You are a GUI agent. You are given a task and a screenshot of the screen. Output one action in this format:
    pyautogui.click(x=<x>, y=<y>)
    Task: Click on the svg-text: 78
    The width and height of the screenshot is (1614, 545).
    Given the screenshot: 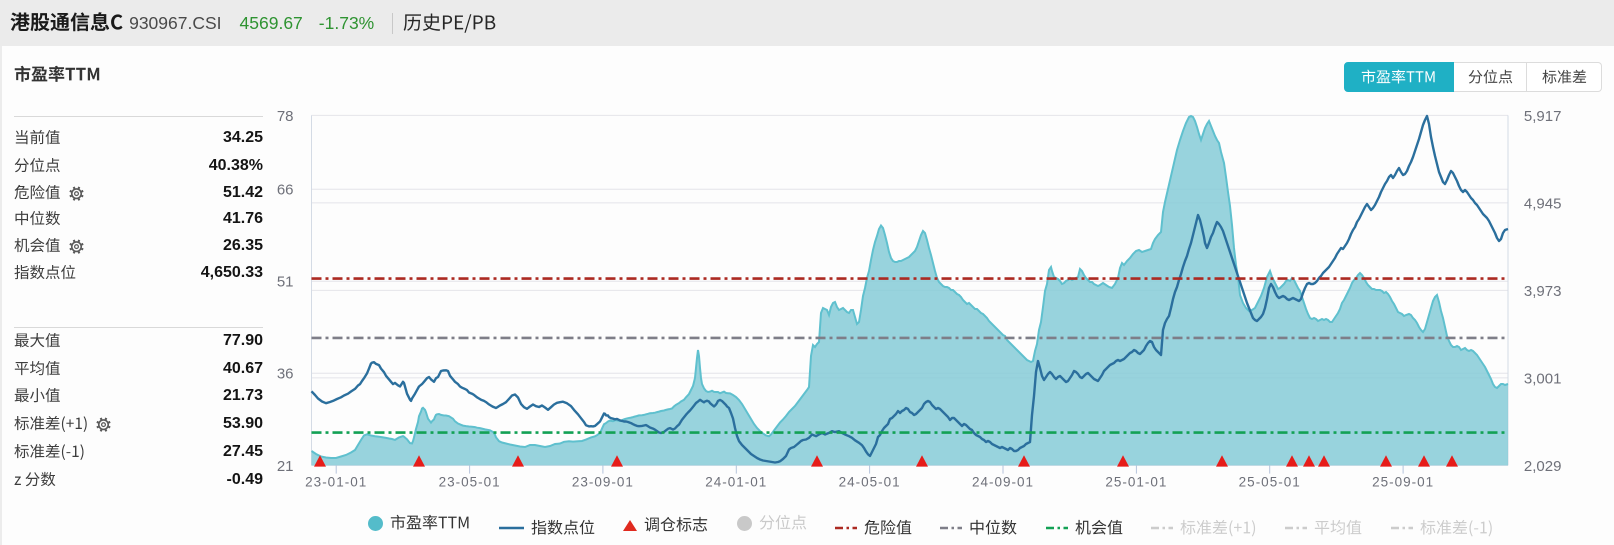 What is the action you would take?
    pyautogui.click(x=285, y=116)
    